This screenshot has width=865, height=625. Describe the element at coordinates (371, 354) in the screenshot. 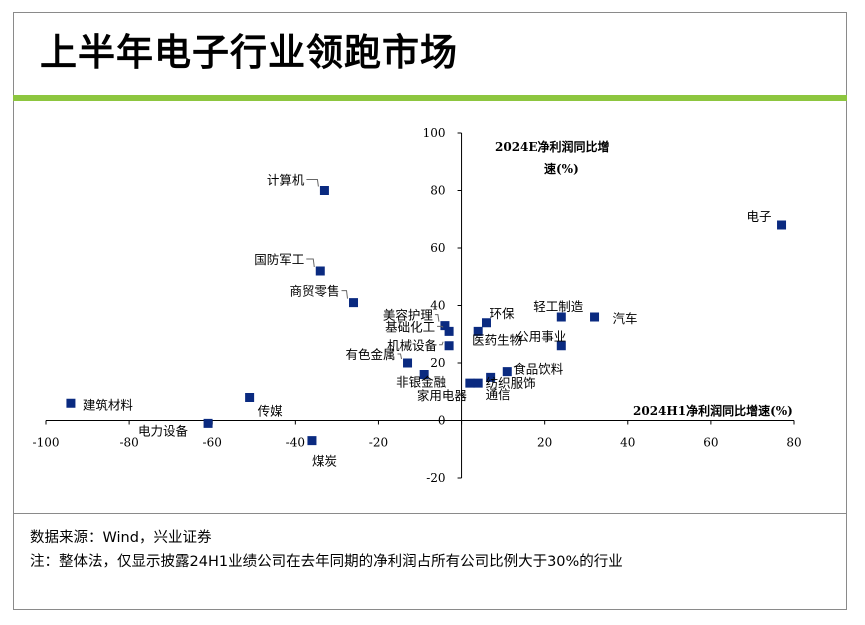

I see `point-label: 有色金属` at that location.